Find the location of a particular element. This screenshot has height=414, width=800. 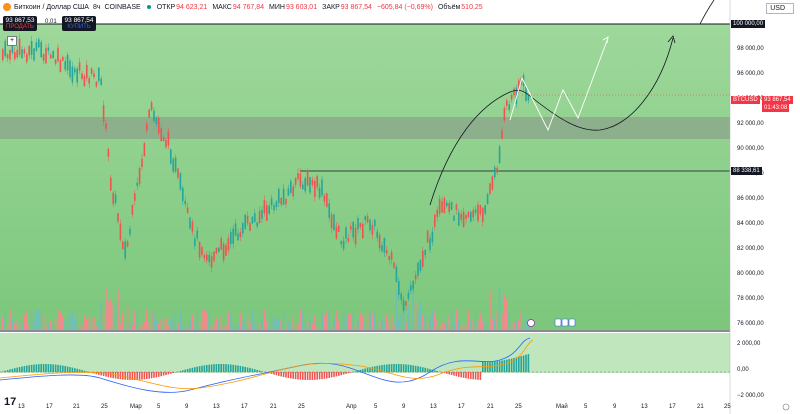

open-value: 94 623,21 is located at coordinates (192, 7).